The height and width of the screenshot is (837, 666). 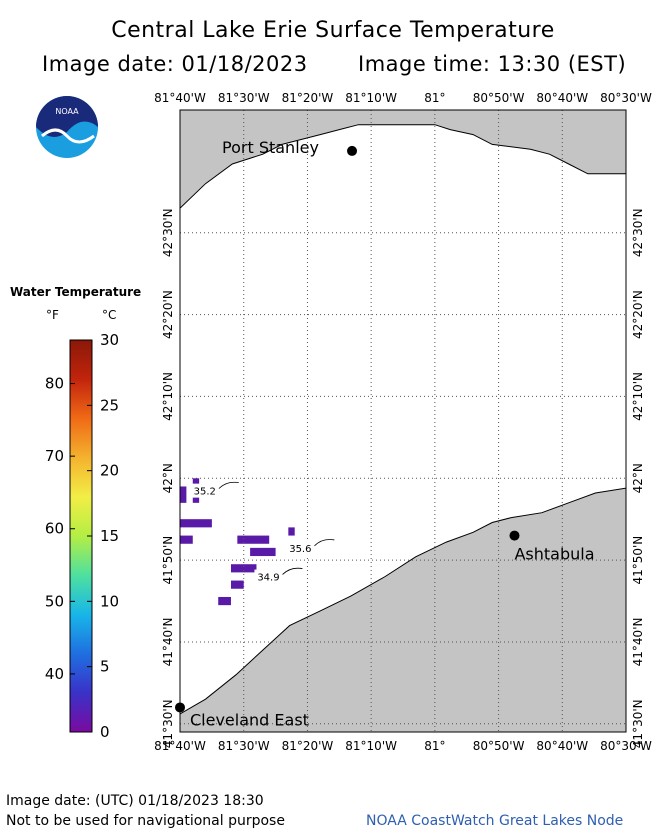 What do you see at coordinates (54, 674) in the screenshot?
I see `fahrenheit-tick-label: 40` at bounding box center [54, 674].